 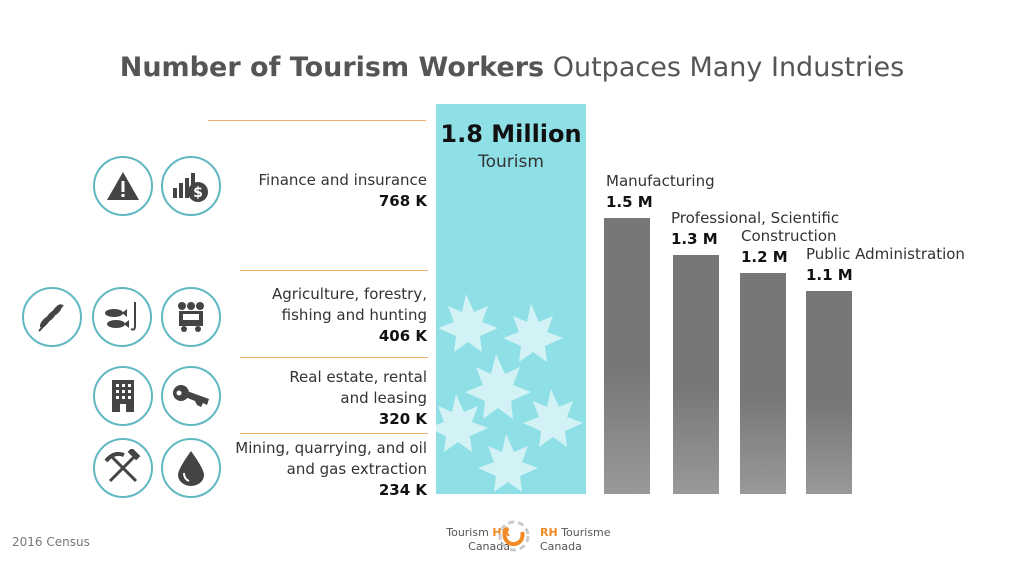 What do you see at coordinates (467, 532) in the screenshot?
I see `logo-word: Tourism` at bounding box center [467, 532].